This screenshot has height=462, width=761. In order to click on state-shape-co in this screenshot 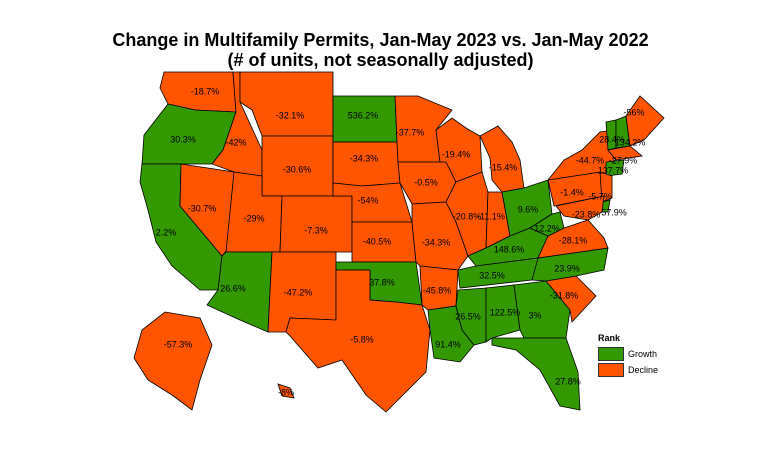, I will do `click(316, 224)`.